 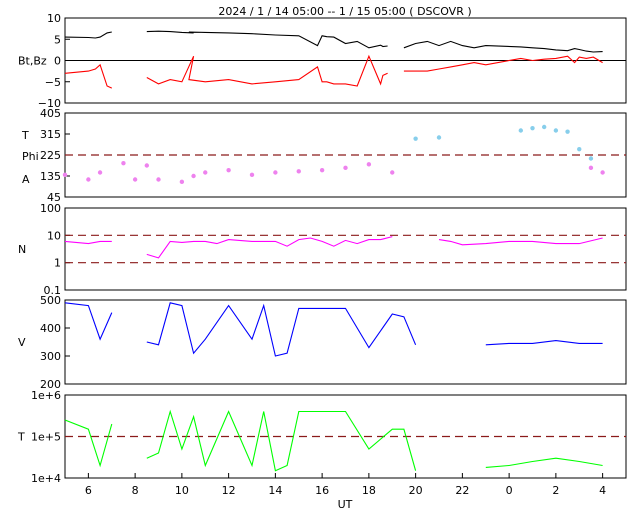 I want to click on series-line-bz-bt-bz, so click(x=333, y=71).